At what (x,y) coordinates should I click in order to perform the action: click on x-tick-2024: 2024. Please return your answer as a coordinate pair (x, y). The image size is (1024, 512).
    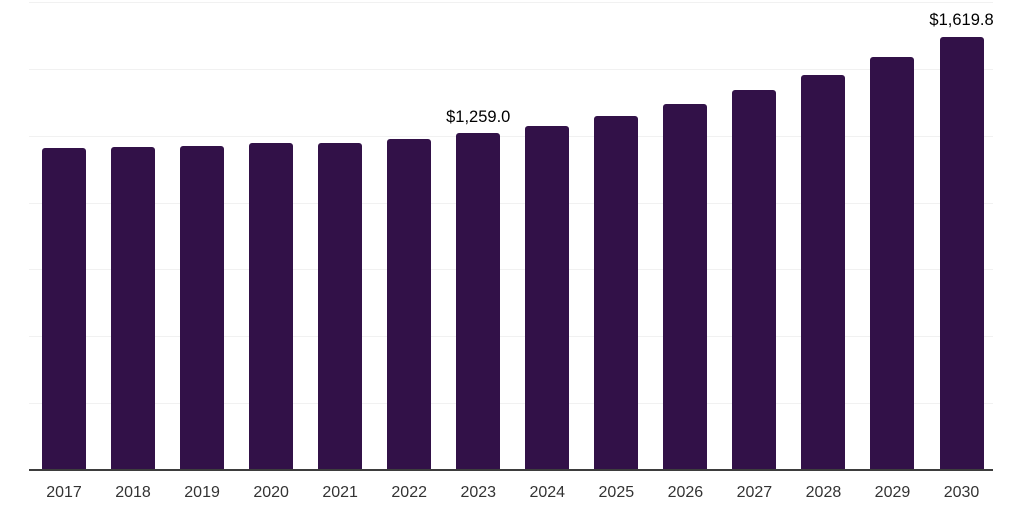
    Looking at the image, I should click on (547, 492).